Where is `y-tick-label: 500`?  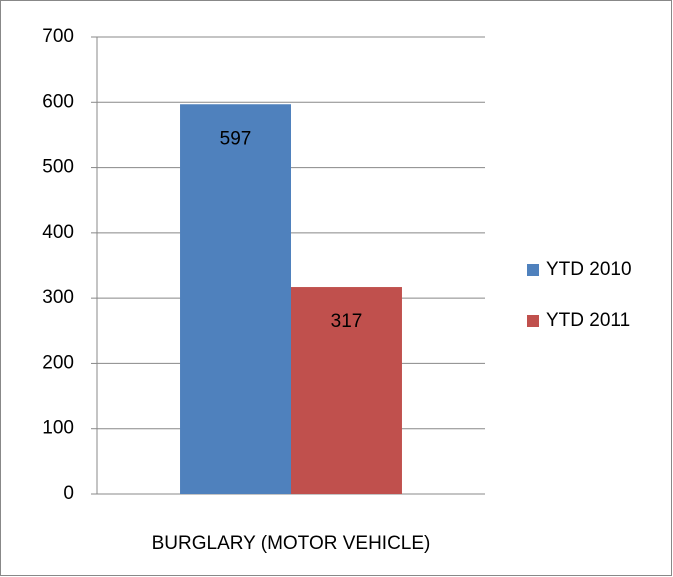 y-tick-label: 500 is located at coordinates (58, 167).